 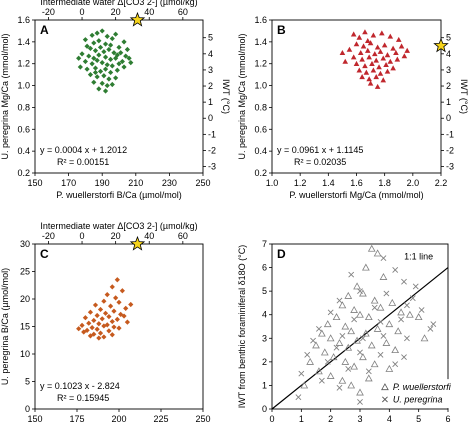 I want to click on panel-a-frame, so click(x=119, y=96).